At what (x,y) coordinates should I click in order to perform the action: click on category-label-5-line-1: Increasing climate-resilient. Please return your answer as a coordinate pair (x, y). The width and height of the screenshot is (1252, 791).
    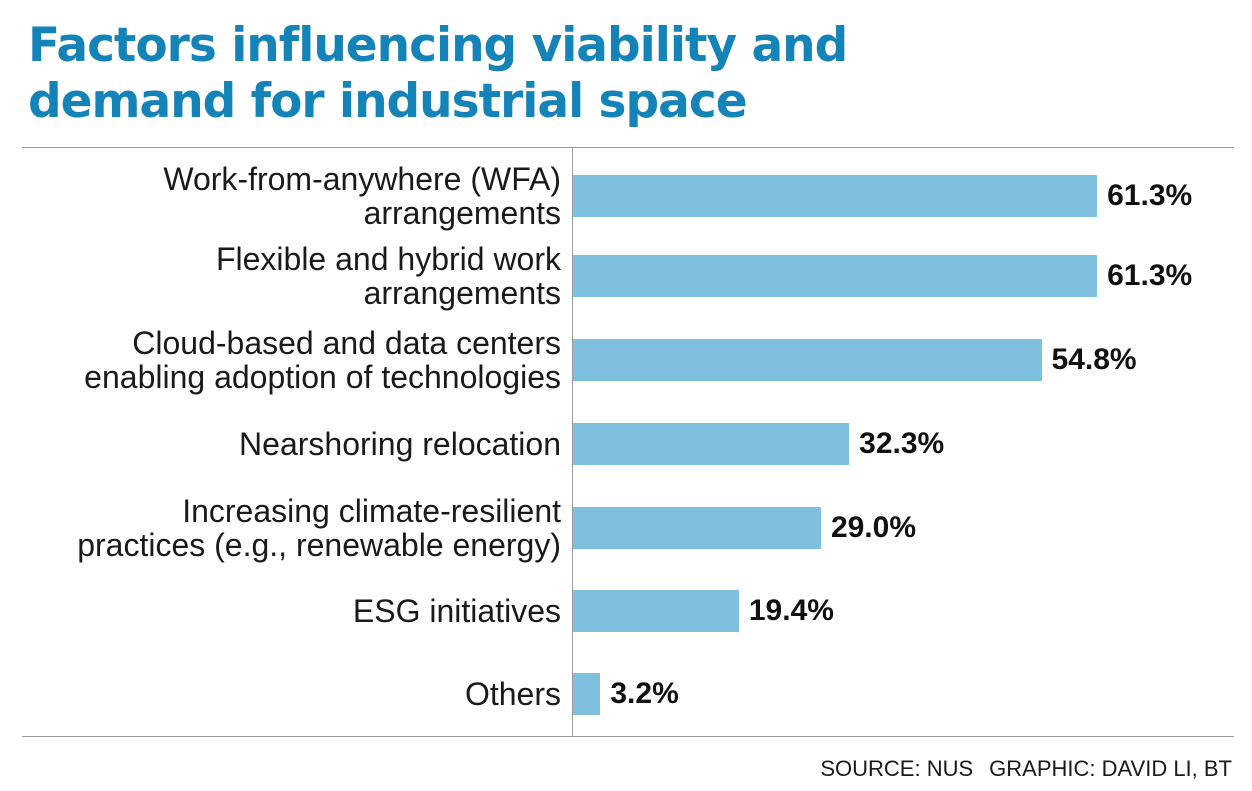
    Looking at the image, I should click on (371, 511).